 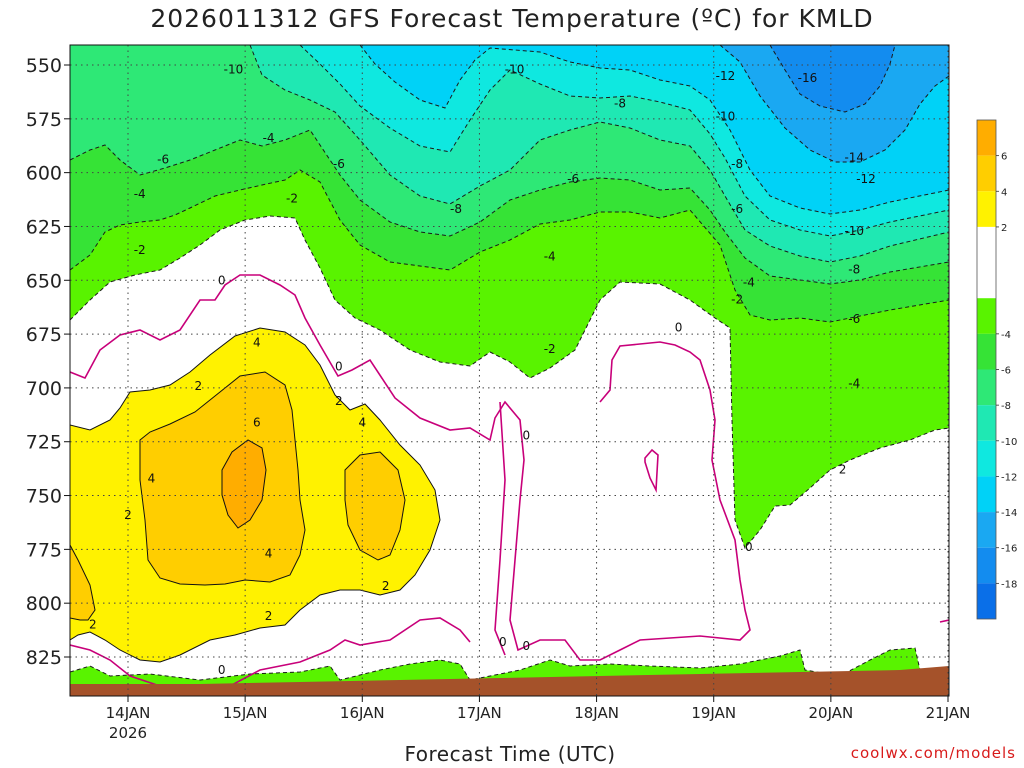 What do you see at coordinates (808, 78) in the screenshot?
I see `contour-label: -16` at bounding box center [808, 78].